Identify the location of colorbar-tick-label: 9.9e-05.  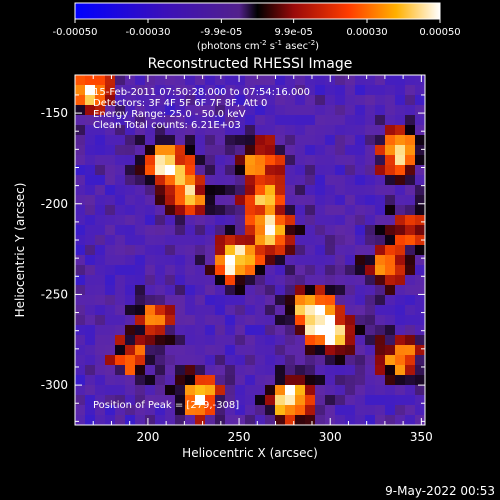
(293, 32).